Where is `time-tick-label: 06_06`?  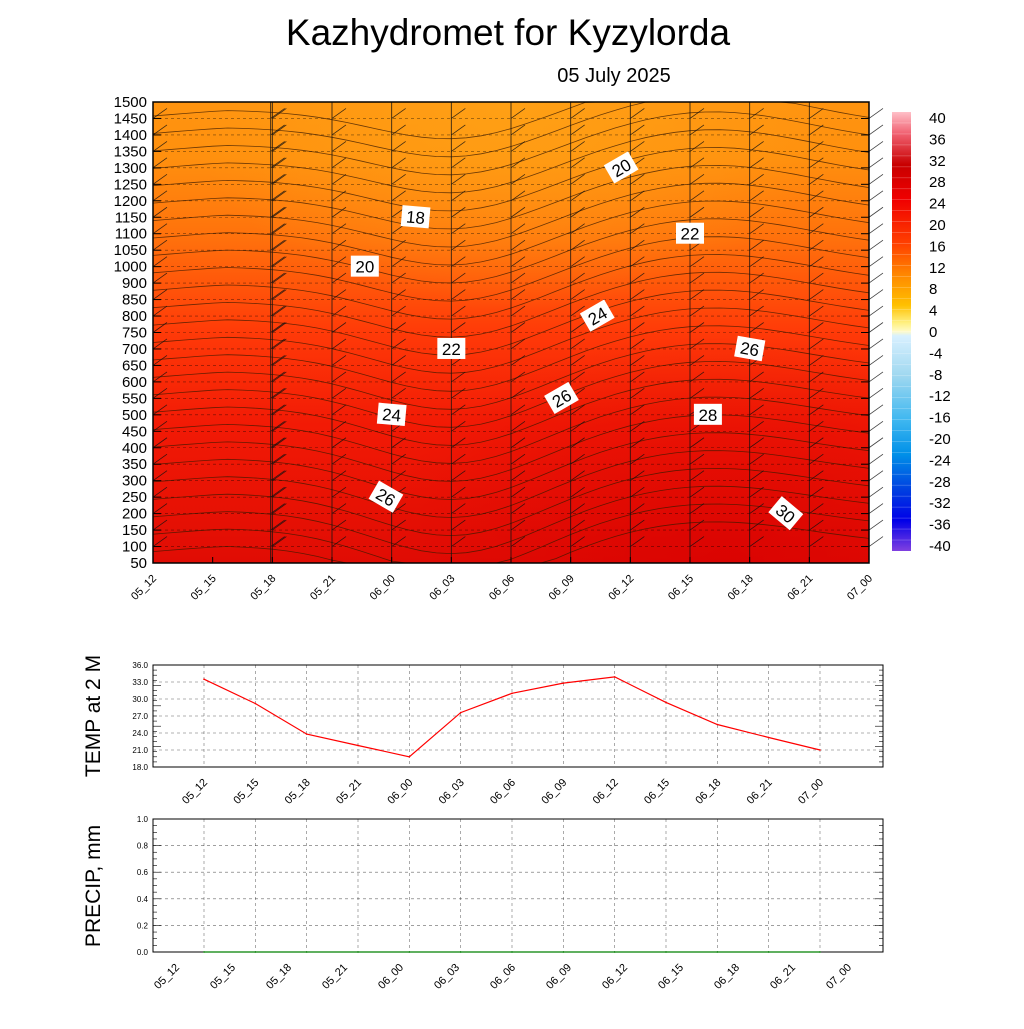
time-tick-label: 06_06 is located at coordinates (502, 588).